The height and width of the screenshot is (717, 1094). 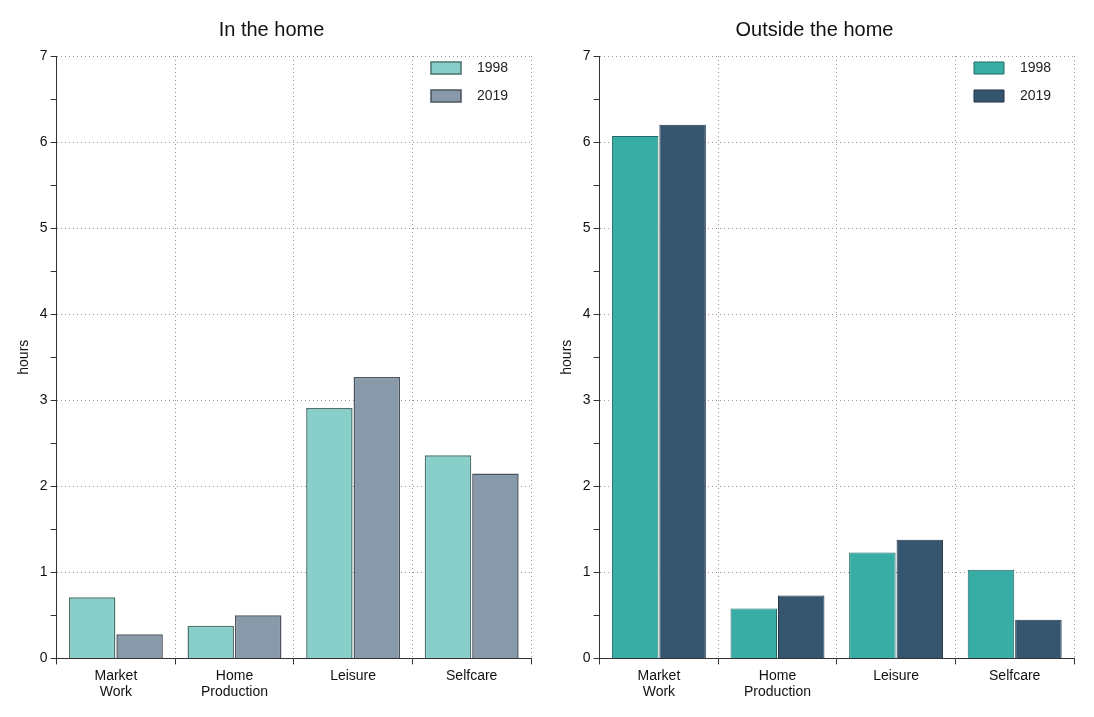 I want to click on chart-title: Outside the home, so click(x=814, y=28).